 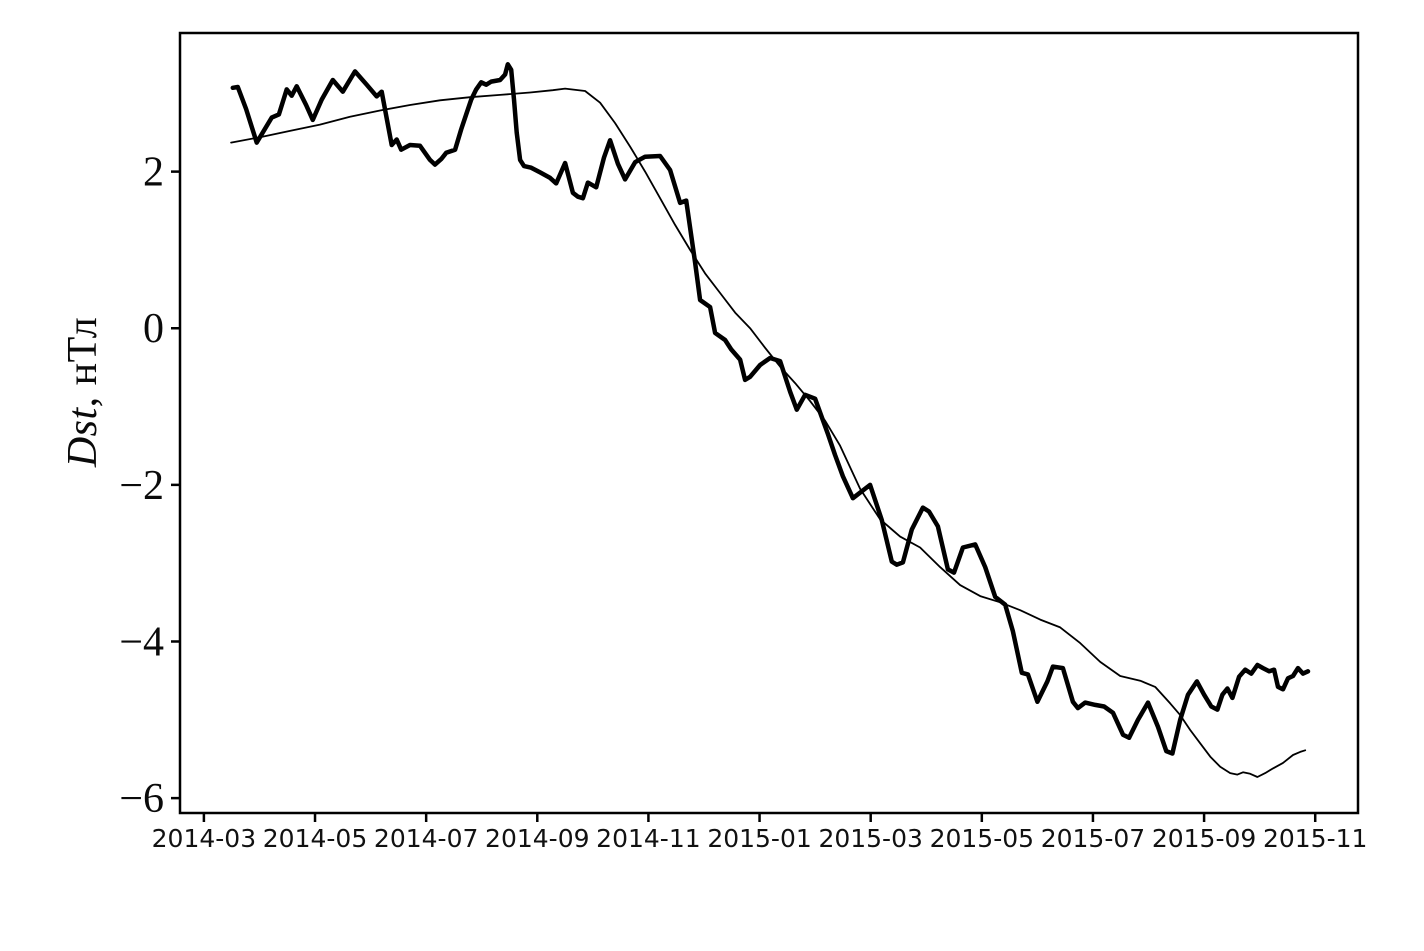 What do you see at coordinates (141, 486) in the screenshot?
I see `y-tick-label: −2` at bounding box center [141, 486].